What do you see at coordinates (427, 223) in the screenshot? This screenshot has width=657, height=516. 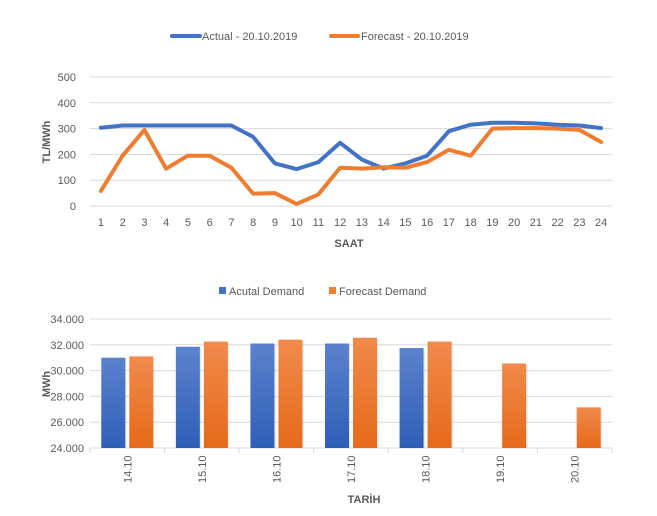 I see `x-tick-label: 16` at bounding box center [427, 223].